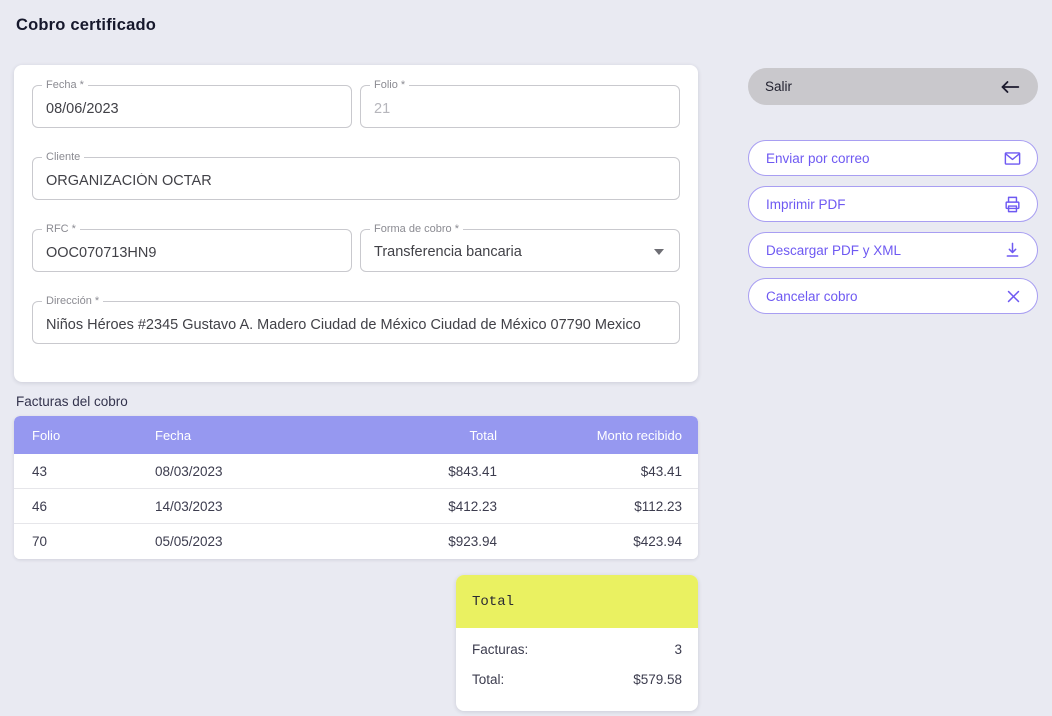  Describe the element at coordinates (1012, 158) in the screenshot. I see `envelope-icon` at that location.